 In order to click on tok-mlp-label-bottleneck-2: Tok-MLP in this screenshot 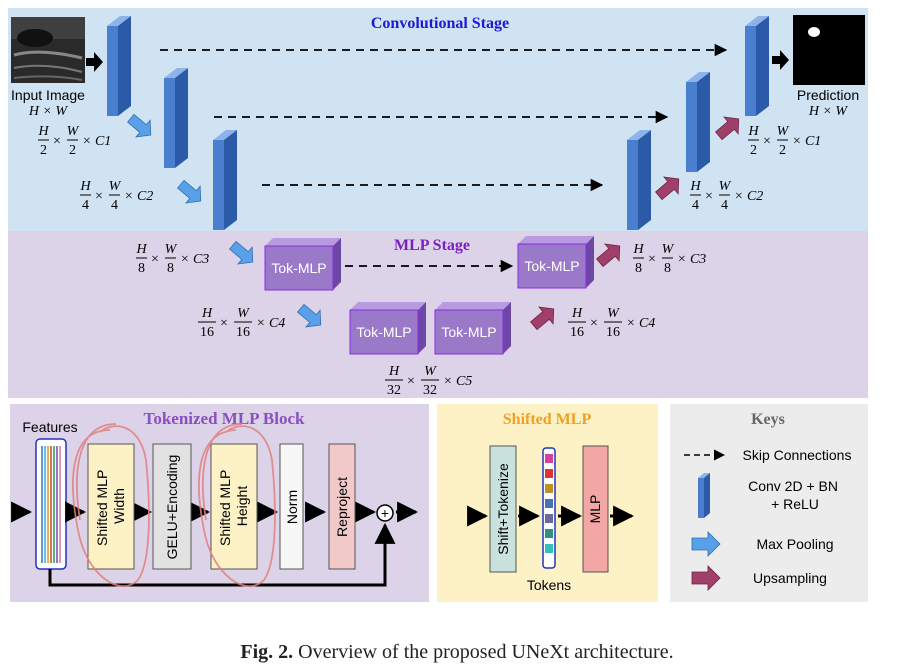, I will do `click(468, 332)`.